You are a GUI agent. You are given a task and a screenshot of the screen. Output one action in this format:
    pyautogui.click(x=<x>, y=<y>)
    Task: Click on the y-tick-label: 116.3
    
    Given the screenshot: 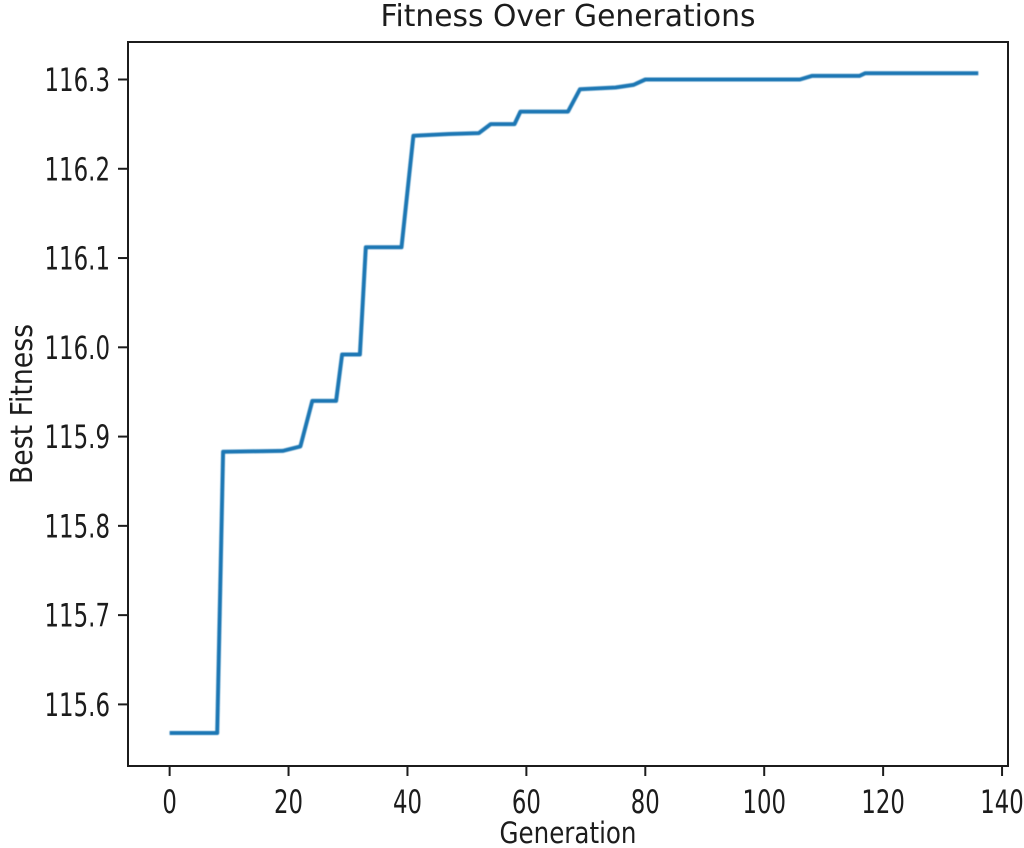 What is the action you would take?
    pyautogui.click(x=78, y=80)
    